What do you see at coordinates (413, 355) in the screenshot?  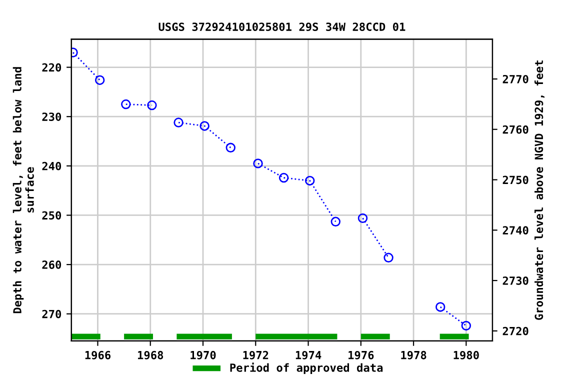 I see `x-tick-label: 1978` at bounding box center [413, 355].